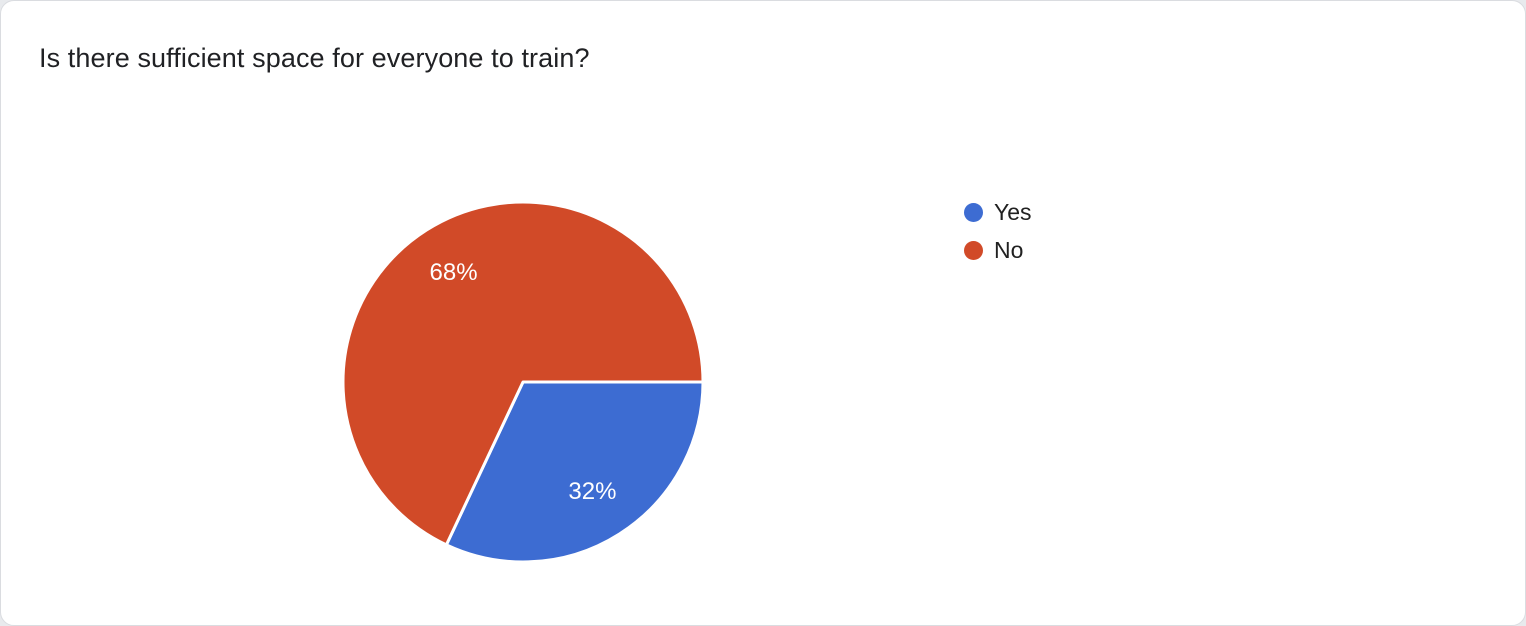 The width and height of the screenshot is (1526, 626). I want to click on legend-swatch-no, so click(973, 250).